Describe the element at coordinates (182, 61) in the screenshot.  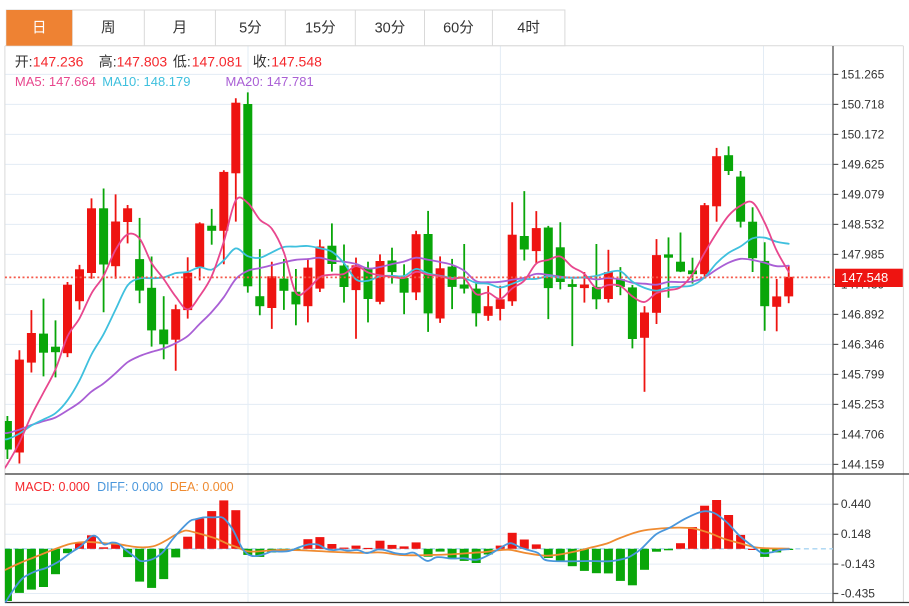
I see `svg-text: 低:` at that location.